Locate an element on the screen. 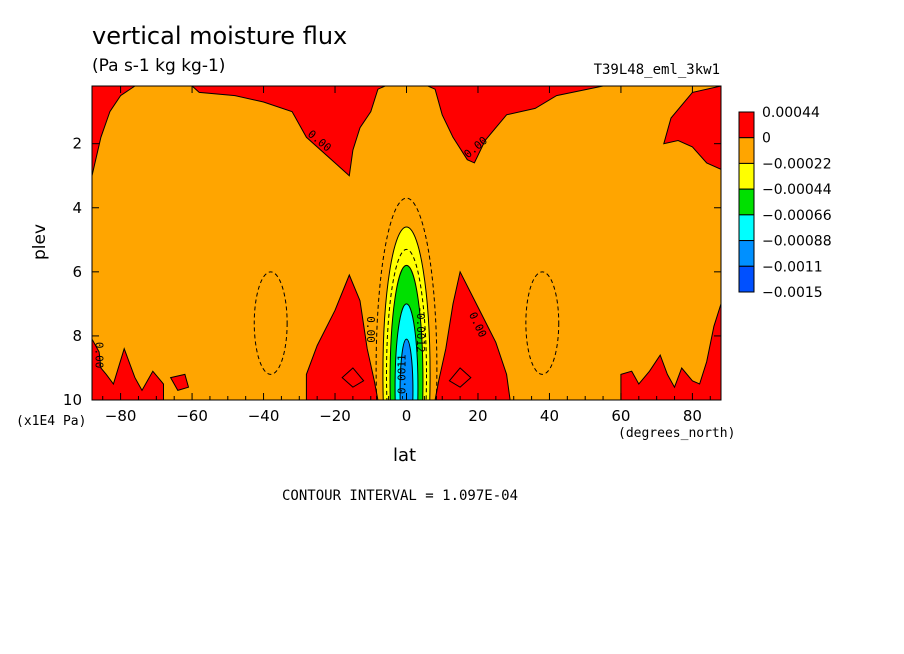 The width and height of the screenshot is (904, 654). dashed-contour-outer is located at coordinates (406, 298).